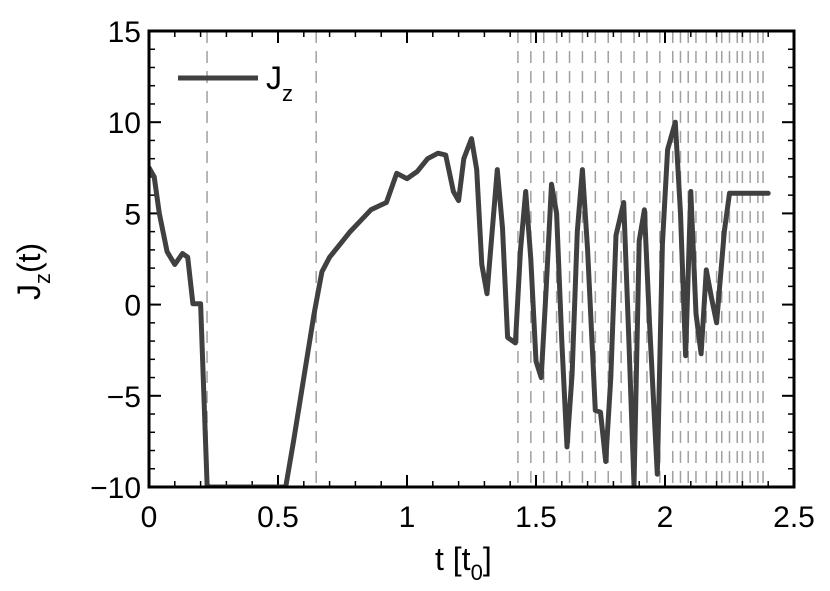  What do you see at coordinates (794, 517) in the screenshot?
I see `x-tick-label-5: 2.5` at bounding box center [794, 517].